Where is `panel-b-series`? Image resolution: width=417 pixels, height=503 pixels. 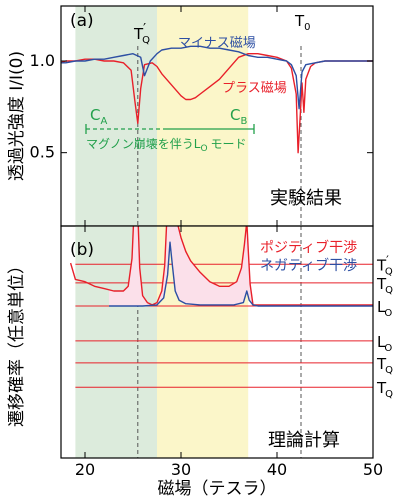
panel-b-series is located at coordinates (221, 266).